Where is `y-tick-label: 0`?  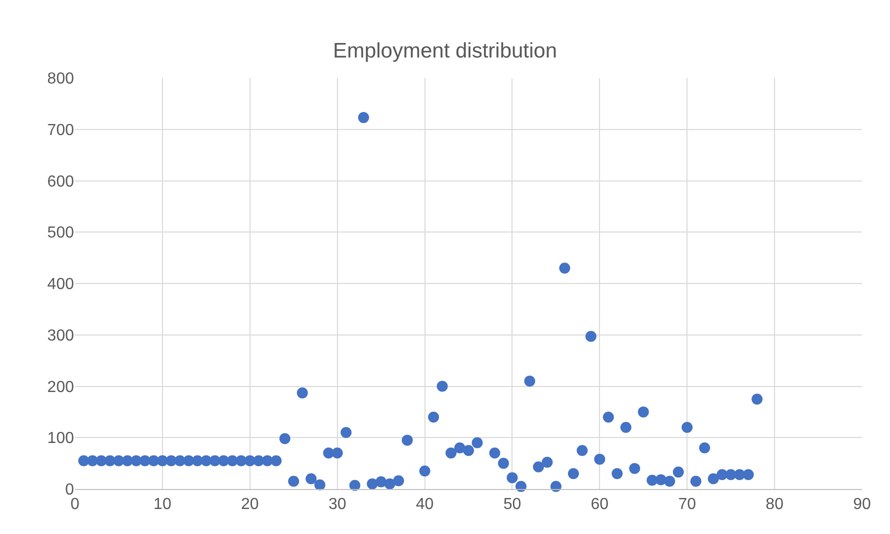
y-tick-label: 0 is located at coordinates (69, 490).